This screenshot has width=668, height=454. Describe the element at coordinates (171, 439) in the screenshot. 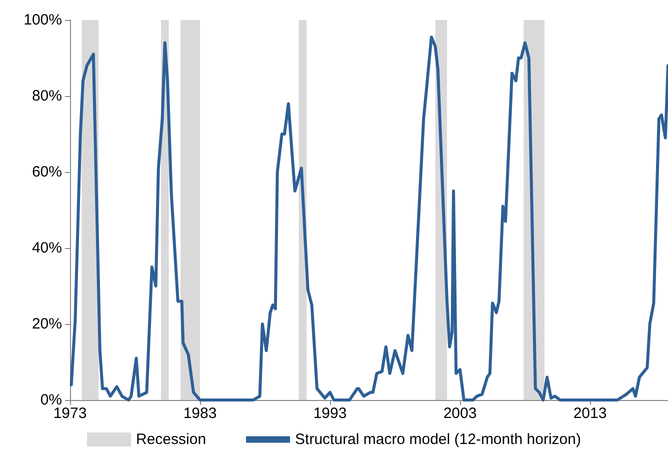

I see `legend-label: Recession` at that location.